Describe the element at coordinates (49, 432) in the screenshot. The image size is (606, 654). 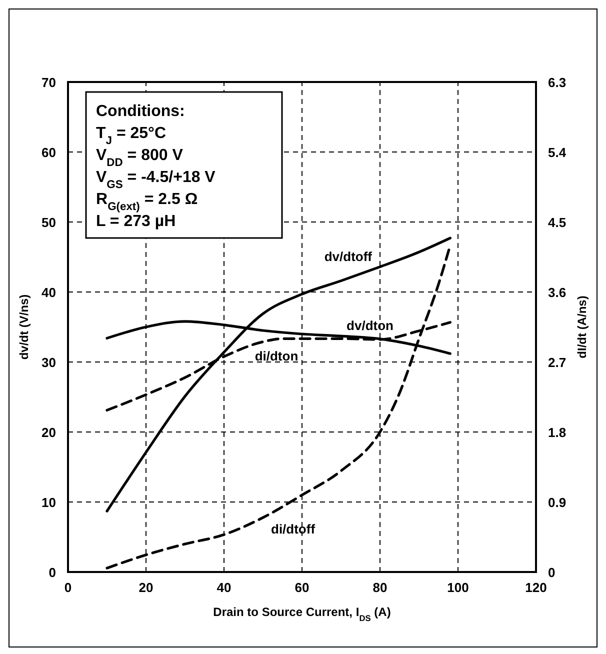
I see `y-tick-label: 20` at that location.